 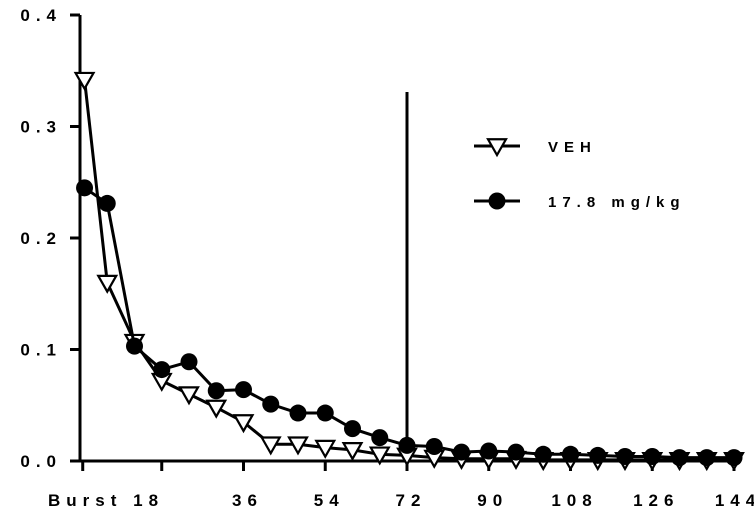 What do you see at coordinates (411, 500) in the screenshot?
I see `x-tick-label: 72` at bounding box center [411, 500].